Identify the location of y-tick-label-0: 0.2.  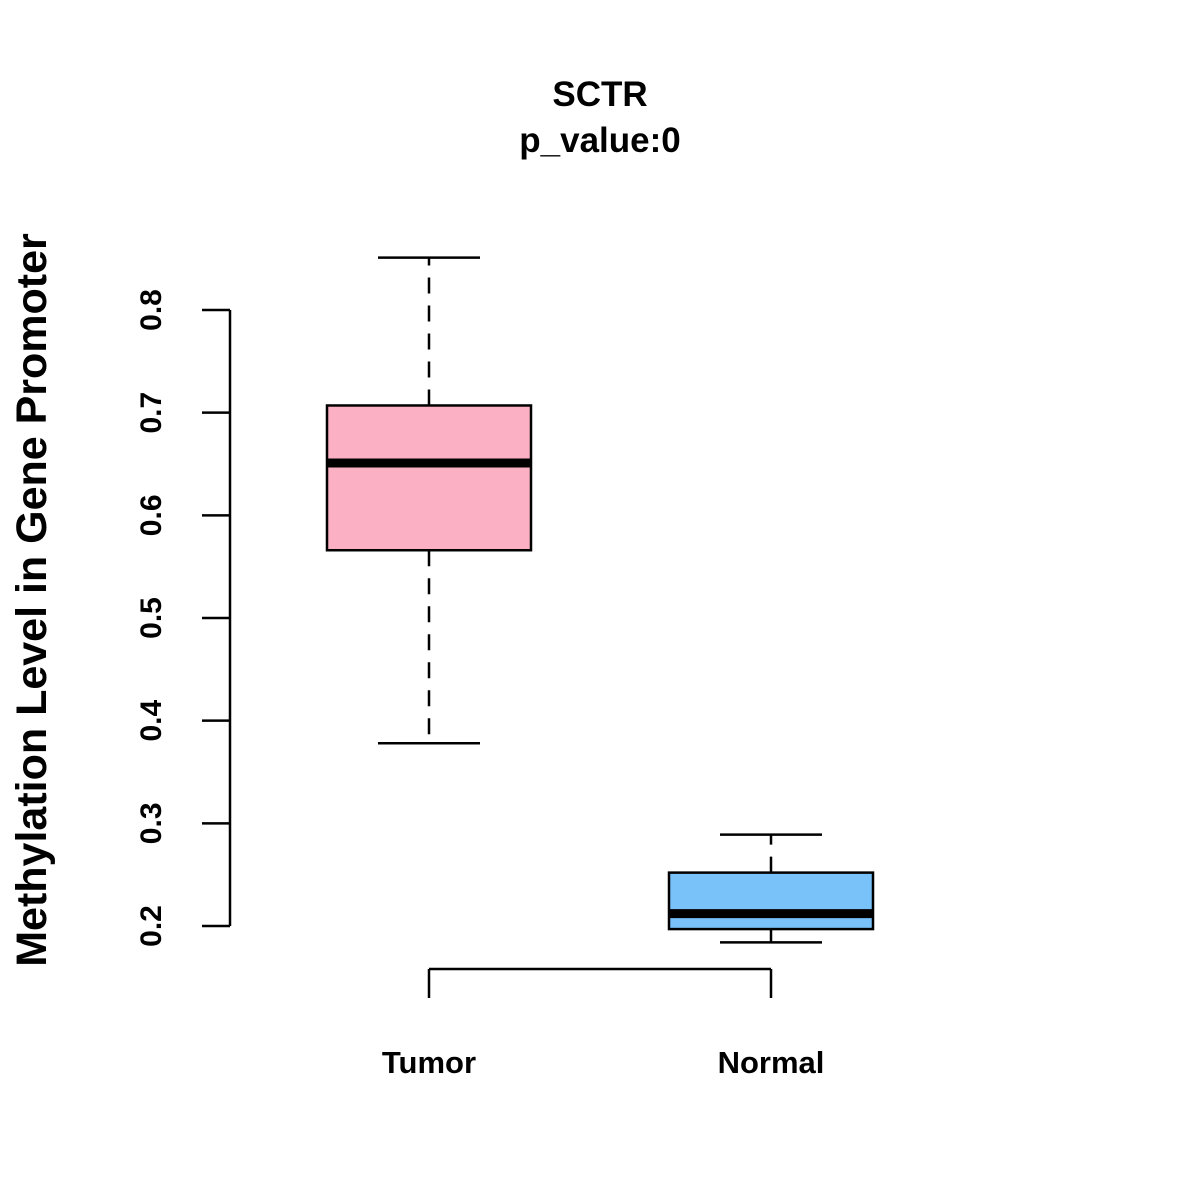
(151, 926).